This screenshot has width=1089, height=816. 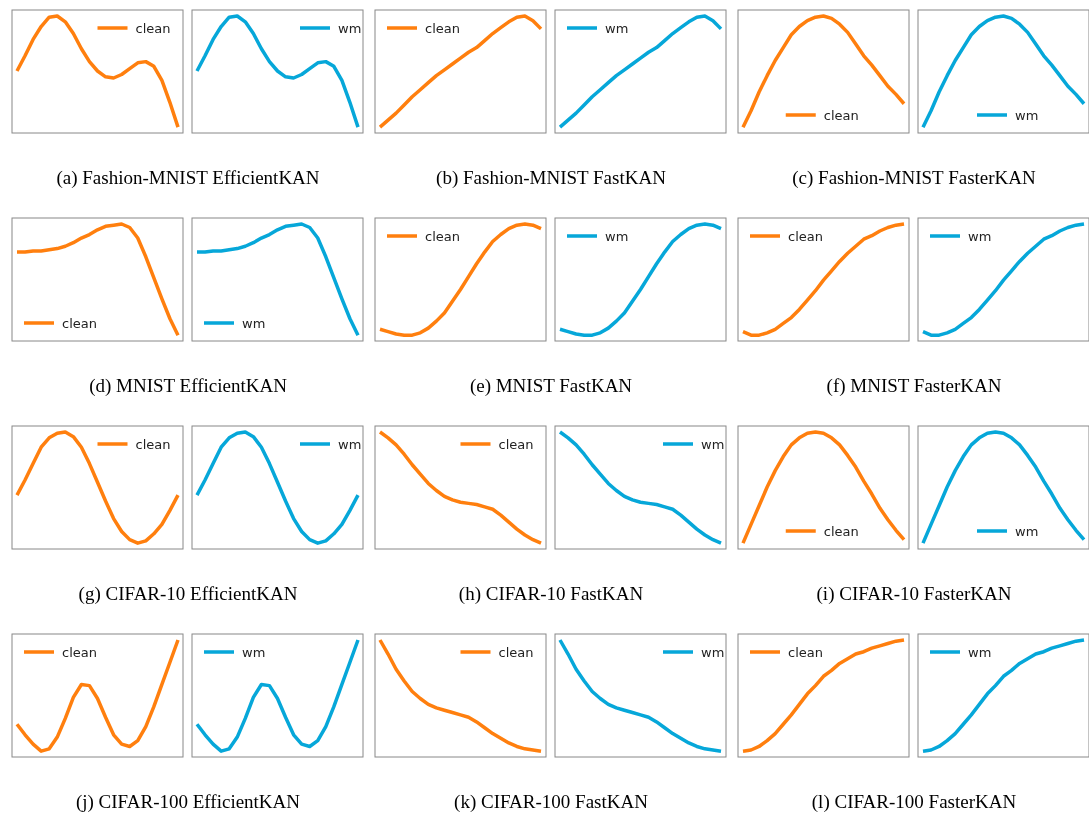 What do you see at coordinates (188, 594) in the screenshot?
I see `text: (g) CIFAR-10 EfficientKAN` at bounding box center [188, 594].